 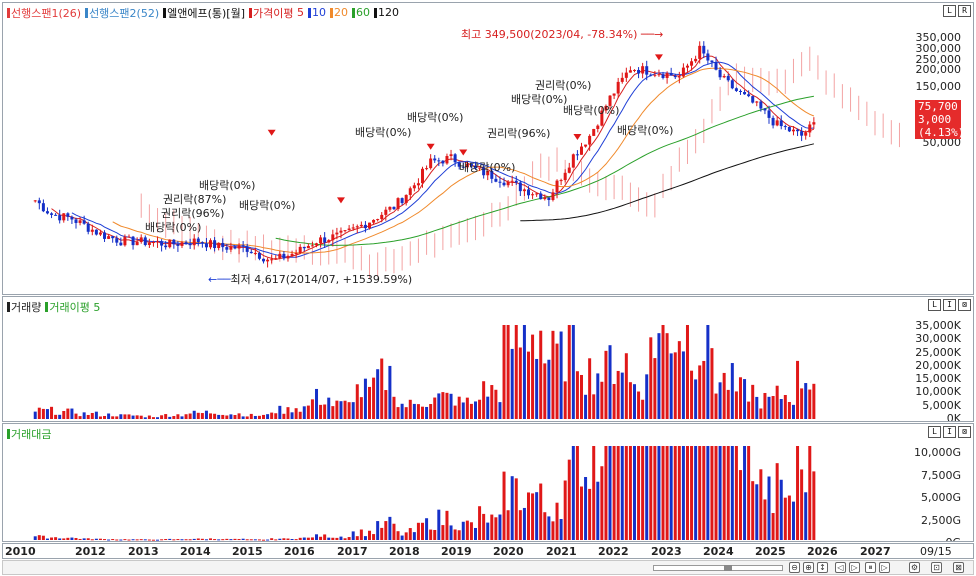 I want to click on settings-icon: ⚙, so click(x=914, y=567).